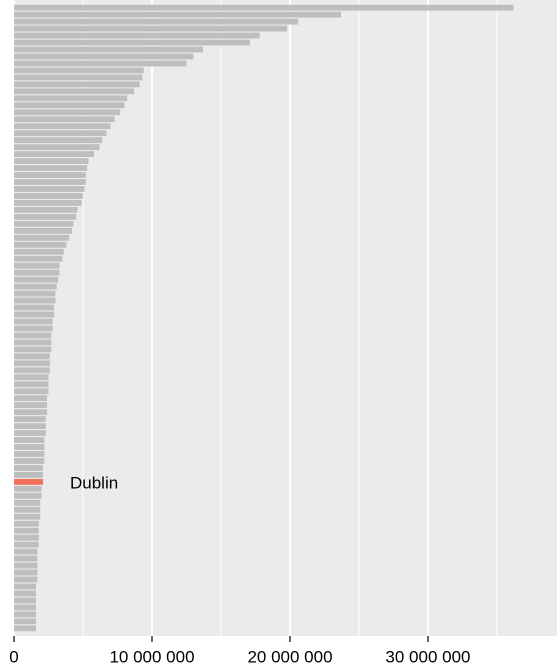 This screenshot has width=557, height=669. I want to click on bar-label: Dublin, so click(94, 482).